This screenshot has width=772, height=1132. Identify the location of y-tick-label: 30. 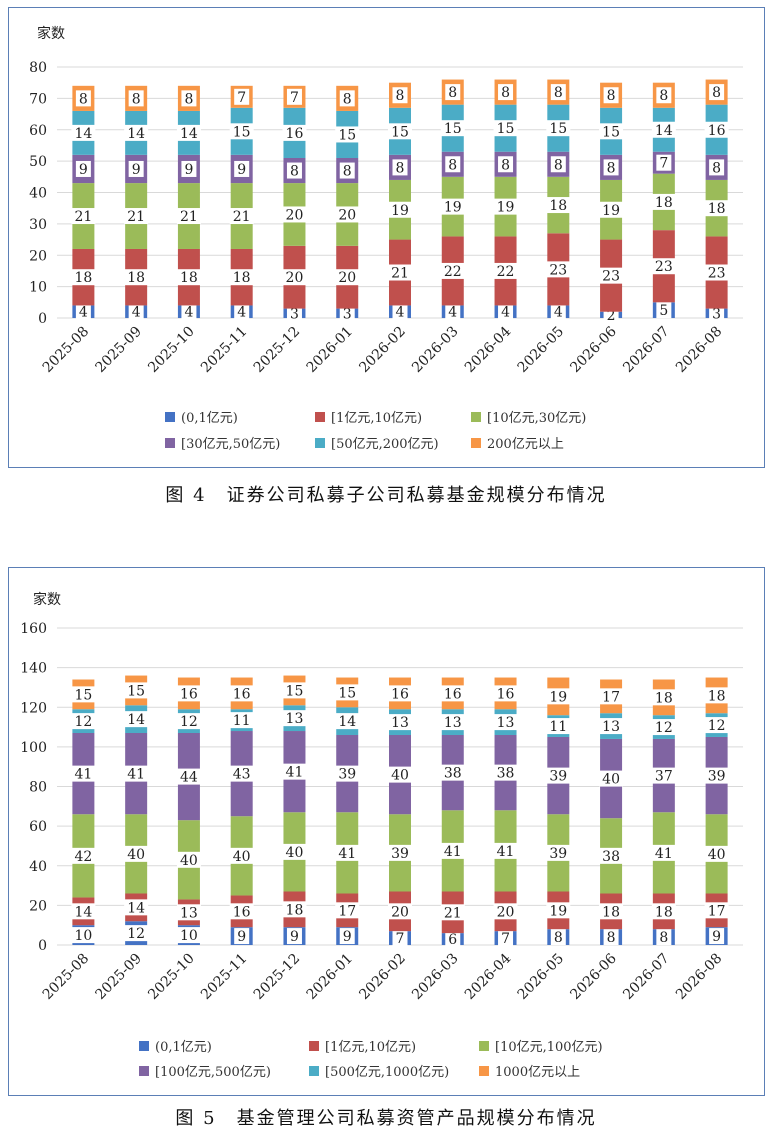
(38, 225).